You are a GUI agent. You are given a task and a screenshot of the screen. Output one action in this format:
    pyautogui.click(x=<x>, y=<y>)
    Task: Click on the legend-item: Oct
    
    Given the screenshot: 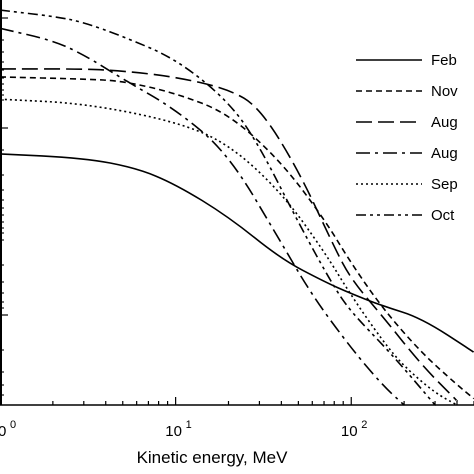 What is the action you would take?
    pyautogui.click(x=405, y=215)
    